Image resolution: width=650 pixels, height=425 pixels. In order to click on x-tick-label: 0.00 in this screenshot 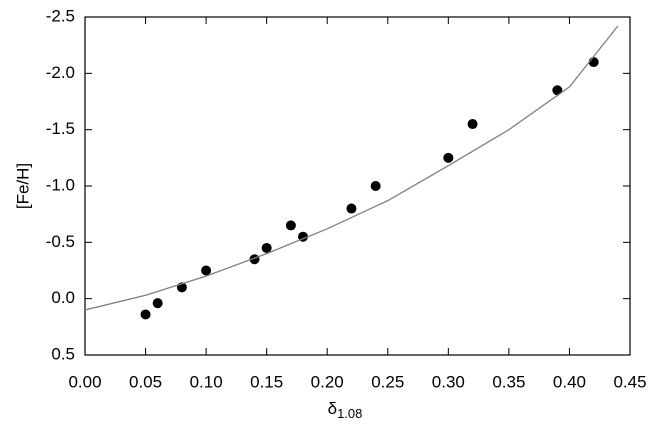, I will do `click(84, 381)`.